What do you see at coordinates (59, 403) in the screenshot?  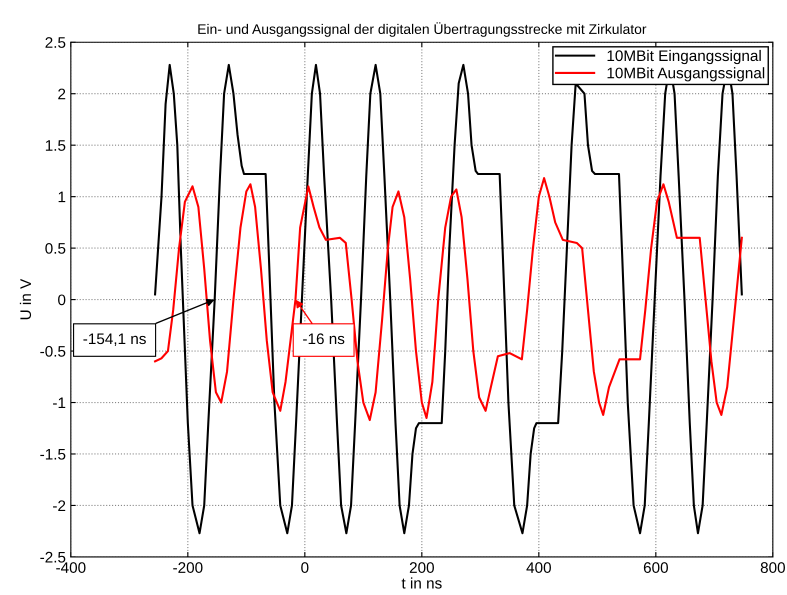 I see `y-tick-label: -1` at bounding box center [59, 403].